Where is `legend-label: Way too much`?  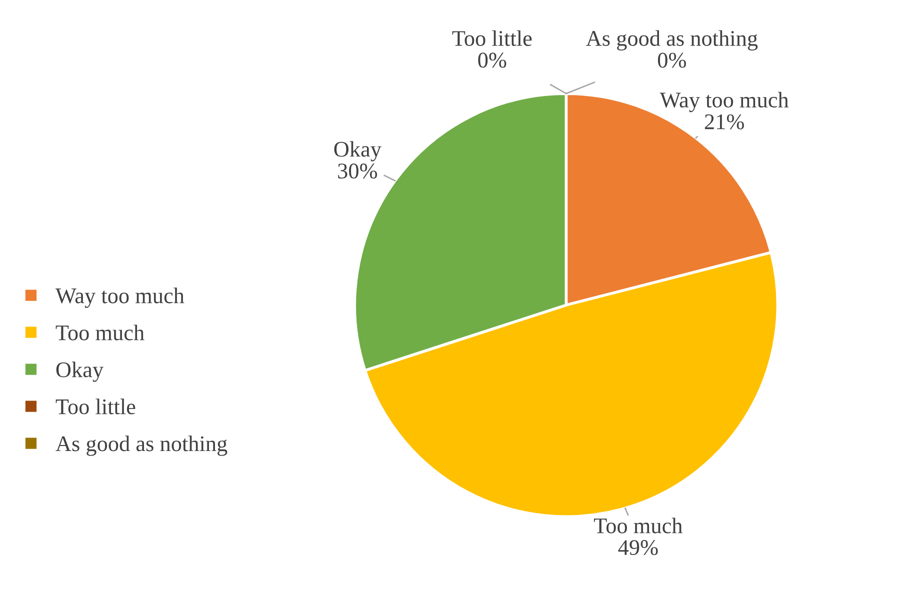
legend-label: Way too much is located at coordinates (119, 298).